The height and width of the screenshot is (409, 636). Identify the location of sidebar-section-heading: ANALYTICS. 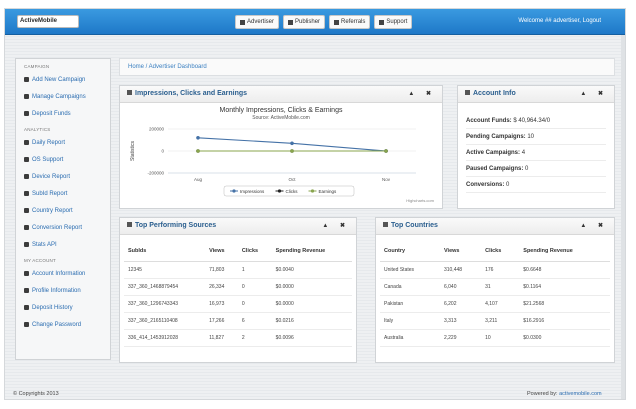
(37, 129).